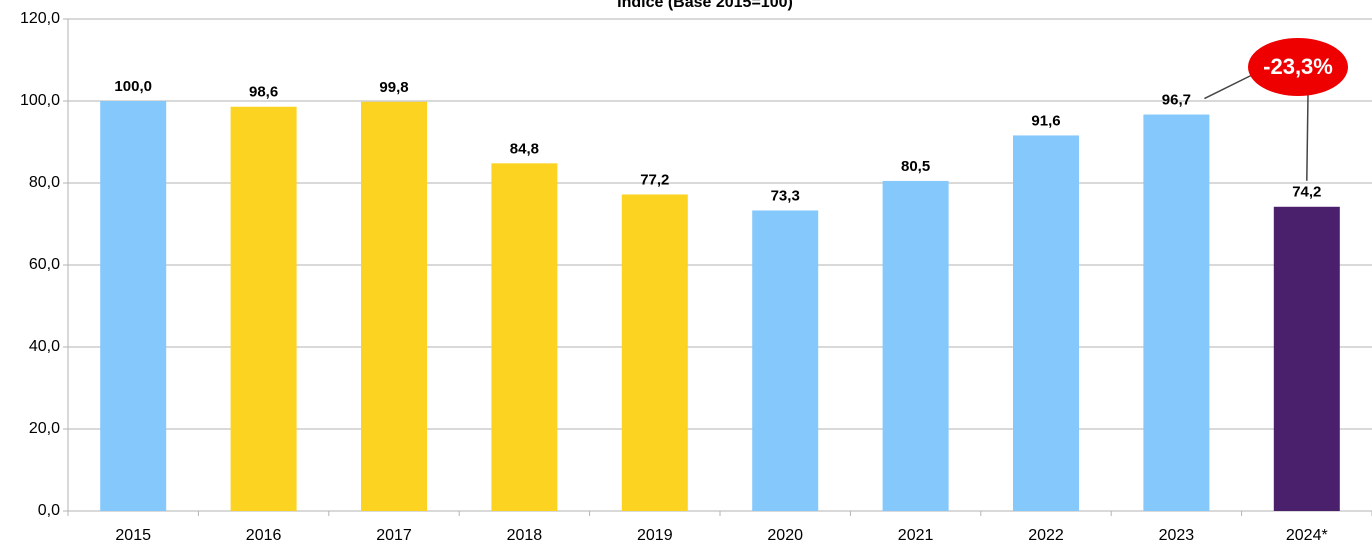  Describe the element at coordinates (1176, 99) in the screenshot. I see `value-label: 96,7` at that location.